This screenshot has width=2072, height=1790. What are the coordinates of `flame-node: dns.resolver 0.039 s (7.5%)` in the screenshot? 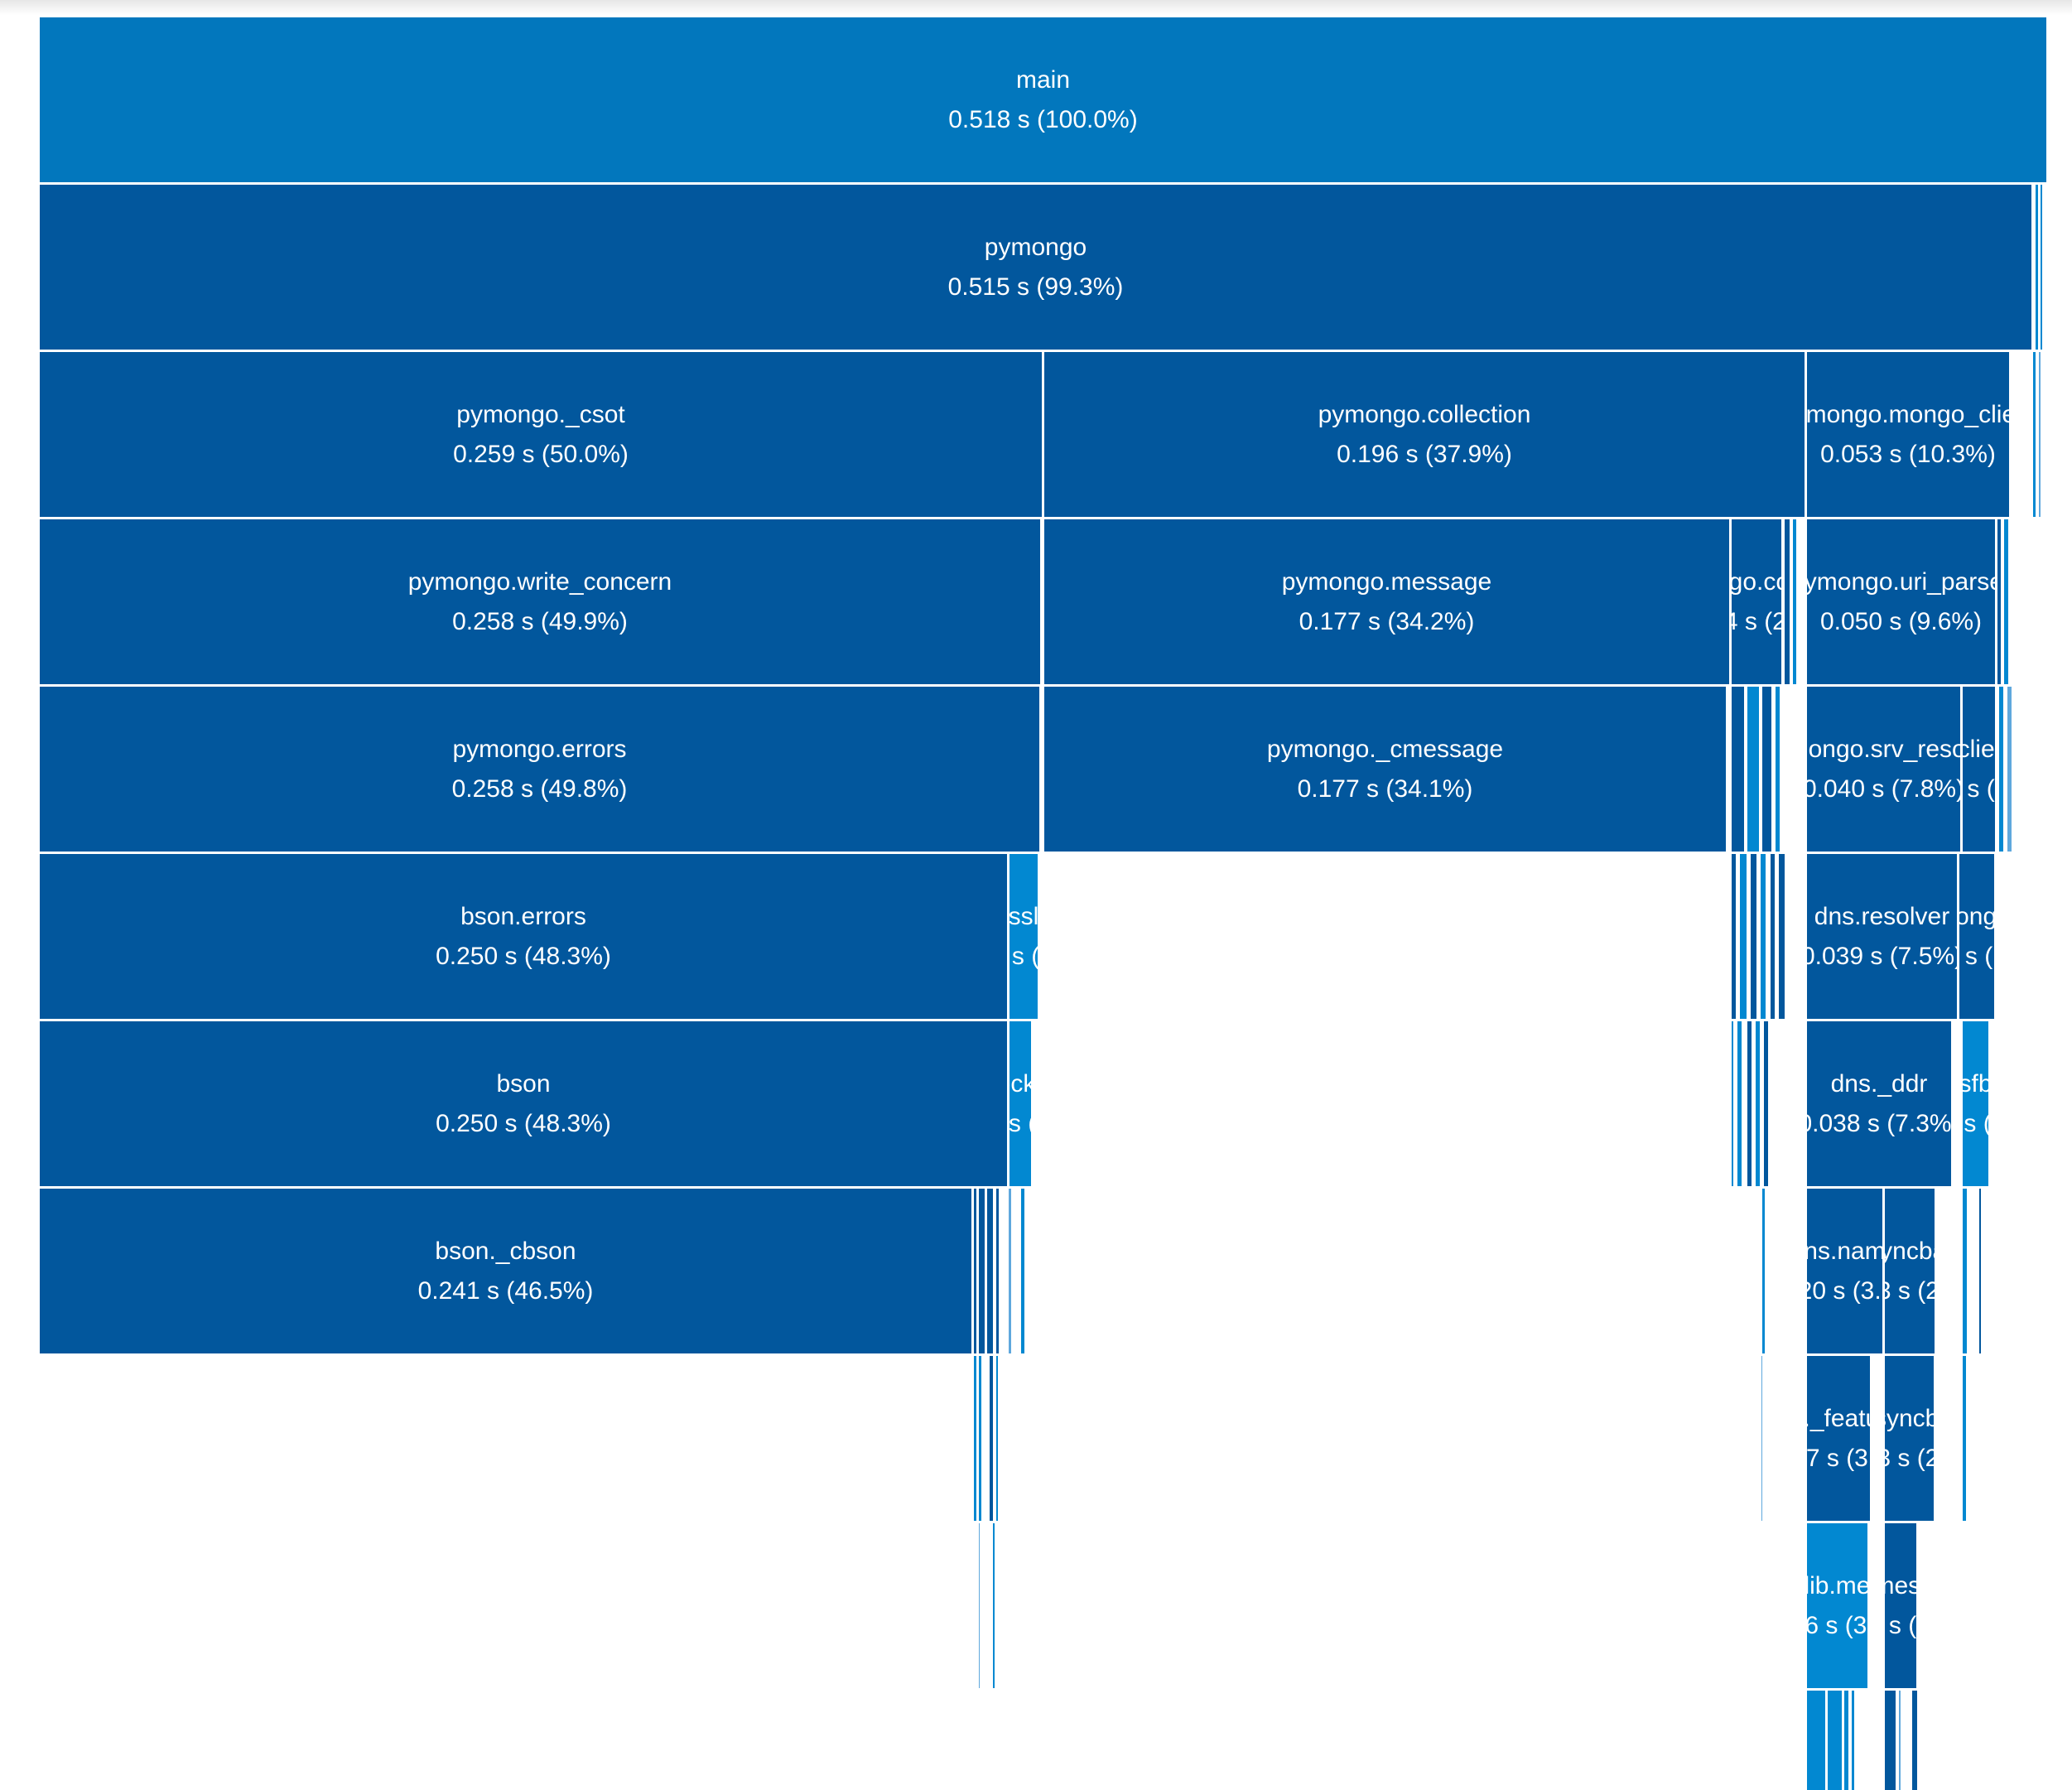 It's located at (1883, 937).